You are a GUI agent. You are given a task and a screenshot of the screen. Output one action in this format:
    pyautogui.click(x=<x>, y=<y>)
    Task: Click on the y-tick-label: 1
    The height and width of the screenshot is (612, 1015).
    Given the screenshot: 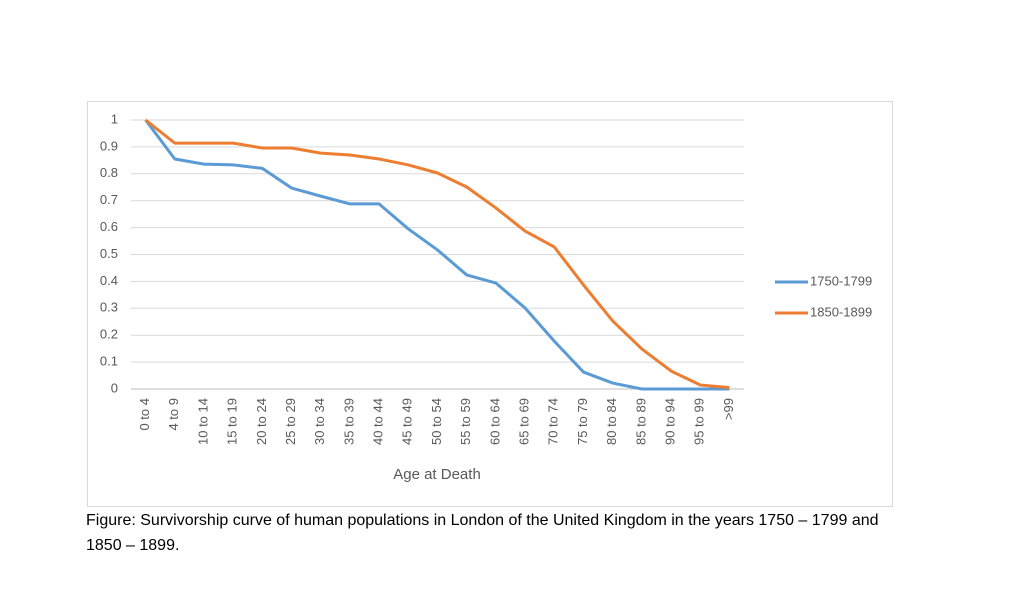 What is the action you would take?
    pyautogui.click(x=114, y=118)
    